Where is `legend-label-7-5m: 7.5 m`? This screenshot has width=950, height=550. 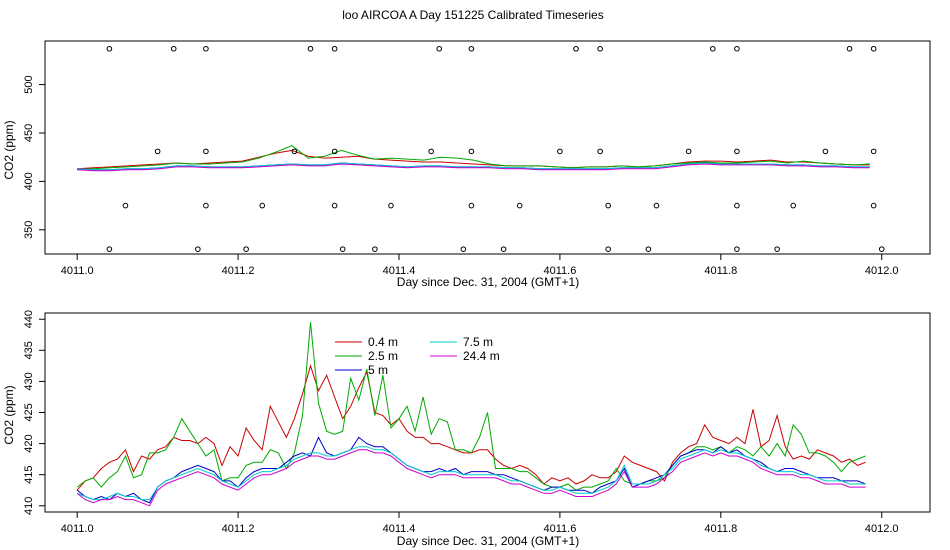
legend-label-7-5m: 7.5 m is located at coordinates (478, 342).